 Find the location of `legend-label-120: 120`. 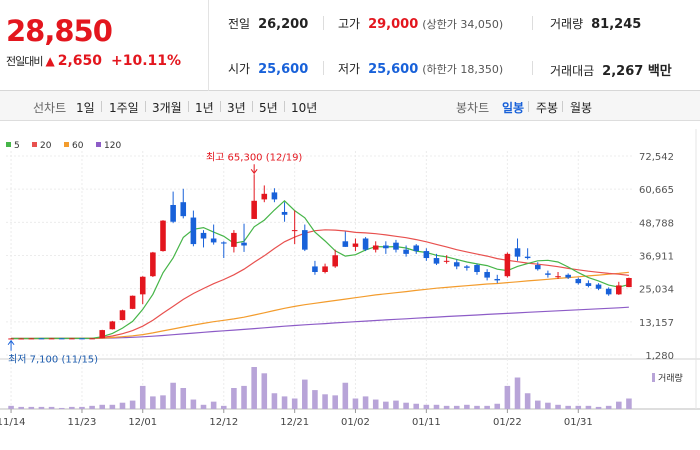

legend-label-120: 120 is located at coordinates (112, 146).